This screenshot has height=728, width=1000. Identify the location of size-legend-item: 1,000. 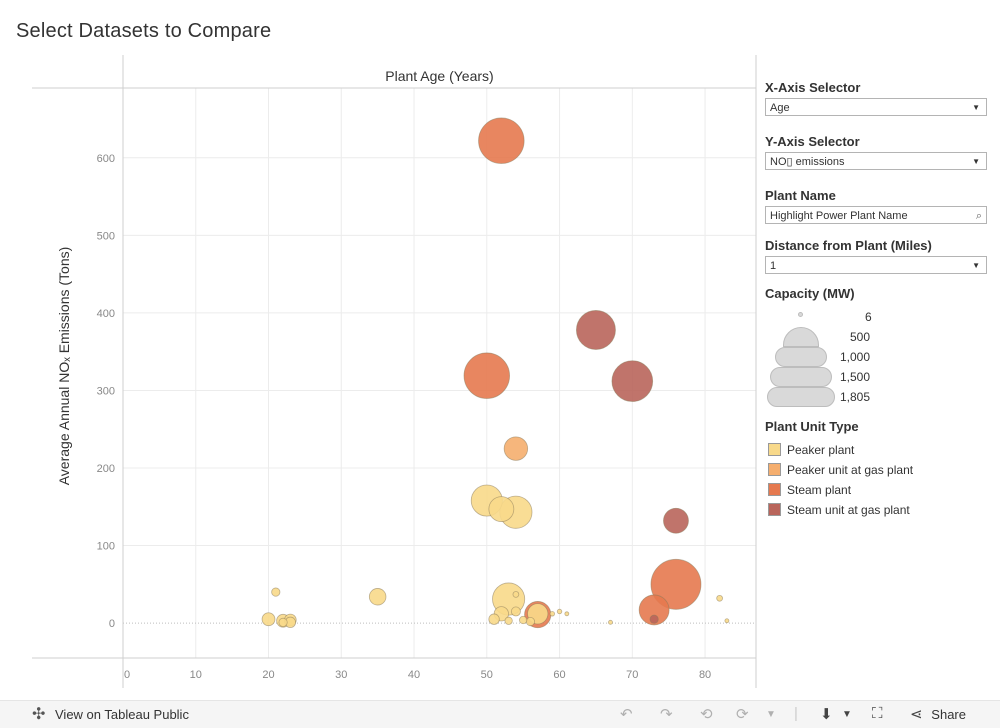
(876, 357).